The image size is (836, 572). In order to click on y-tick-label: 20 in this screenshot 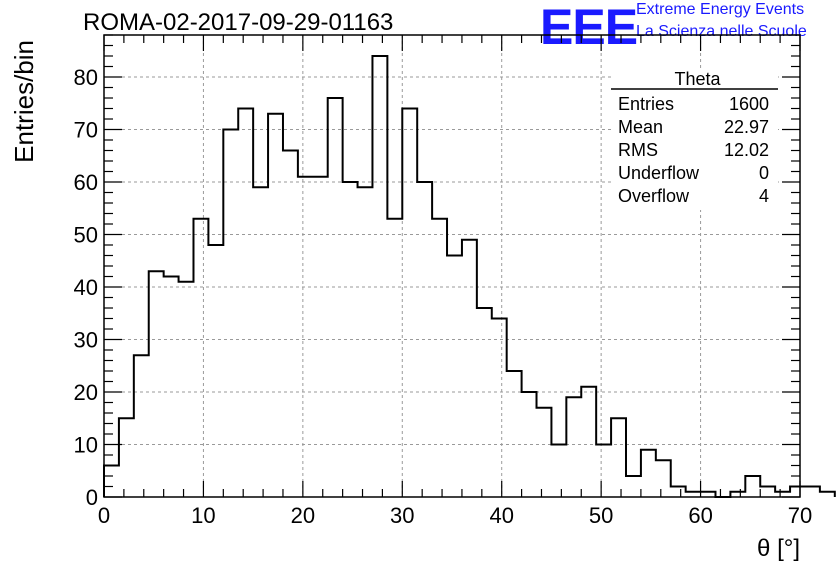, I will do `click(86, 392)`.